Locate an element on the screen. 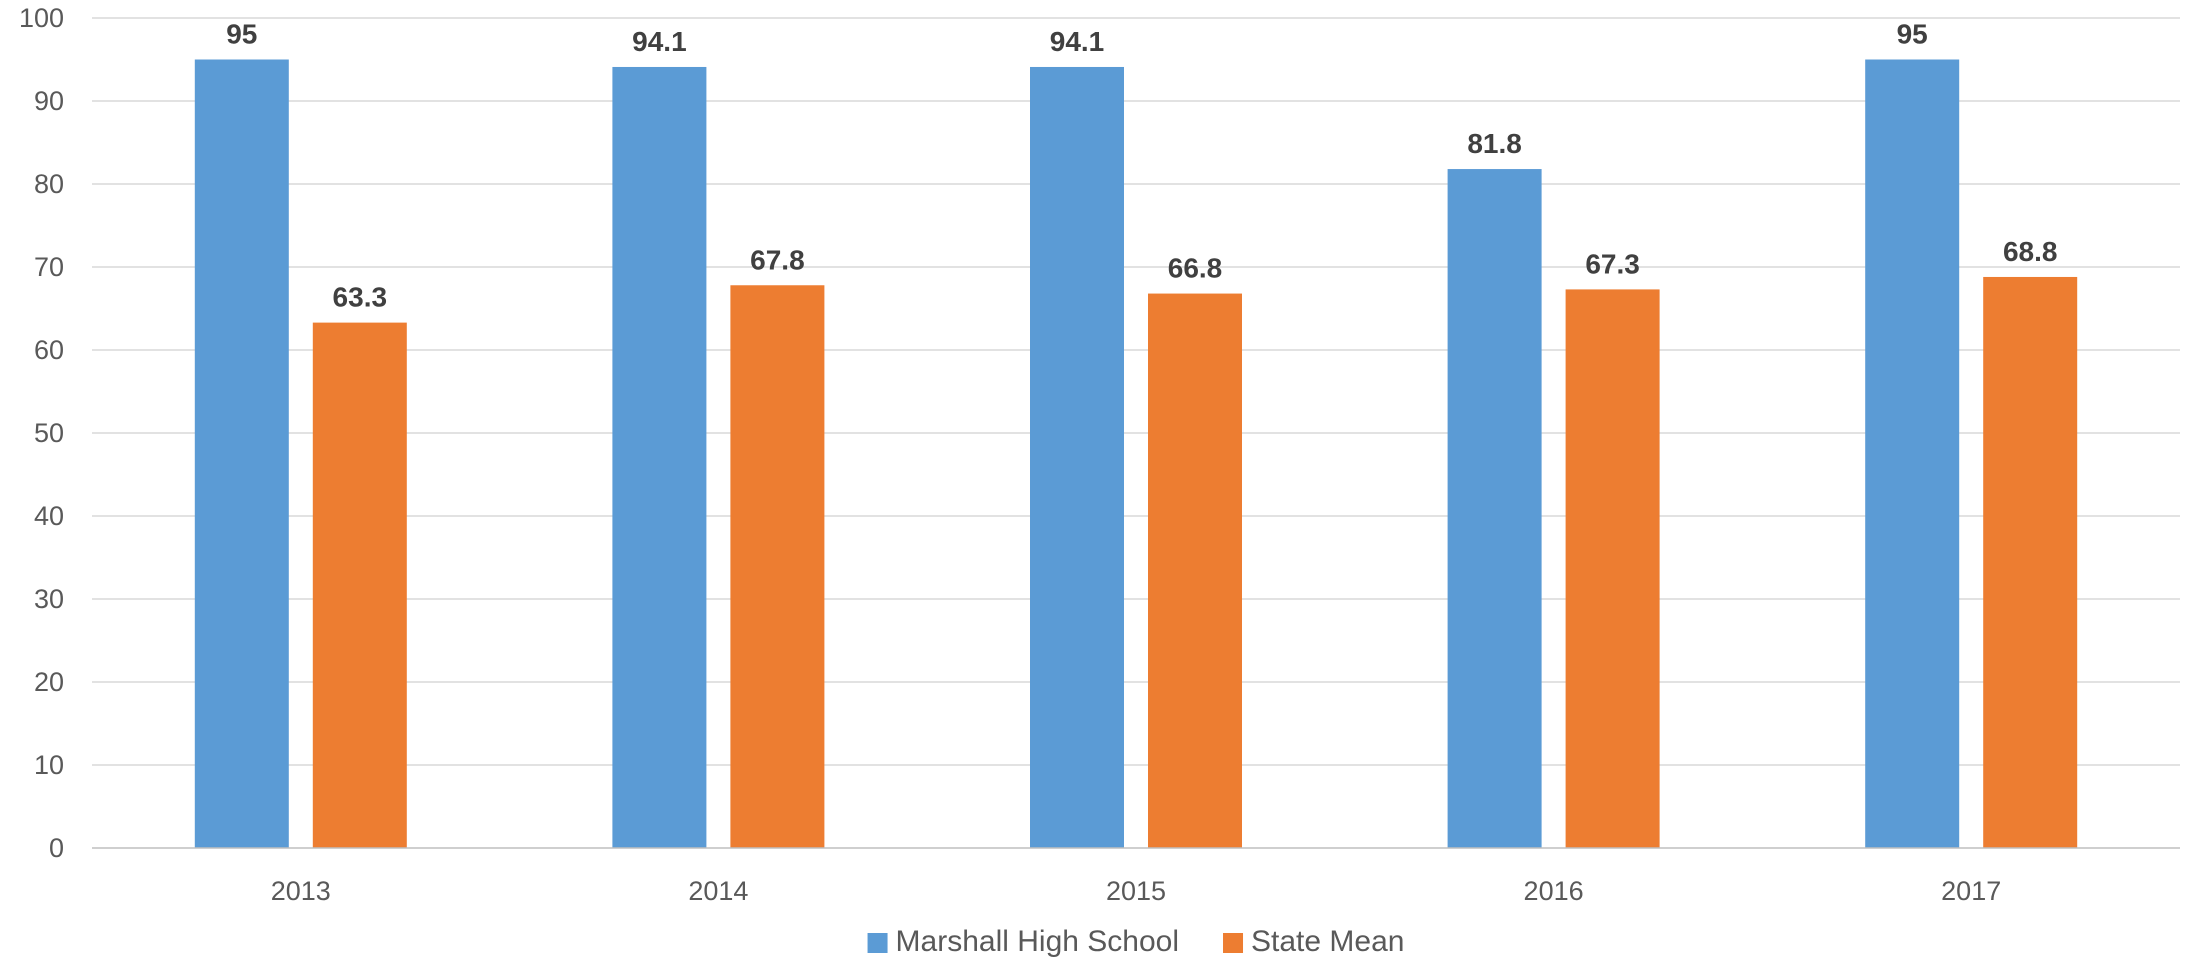  y-tick-label: 90 is located at coordinates (49, 101).